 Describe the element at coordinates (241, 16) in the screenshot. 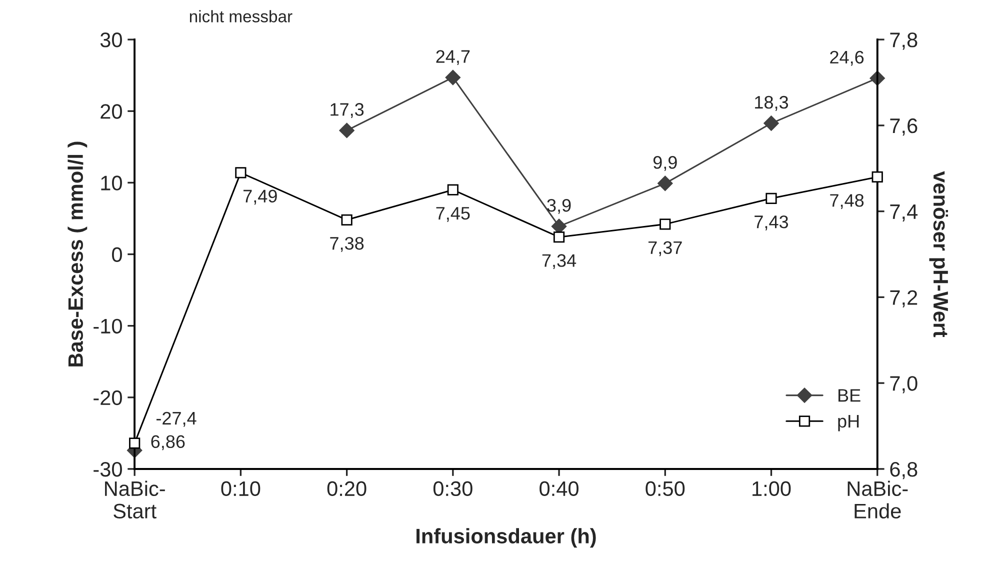

I see `text: nicht messbar` at that location.